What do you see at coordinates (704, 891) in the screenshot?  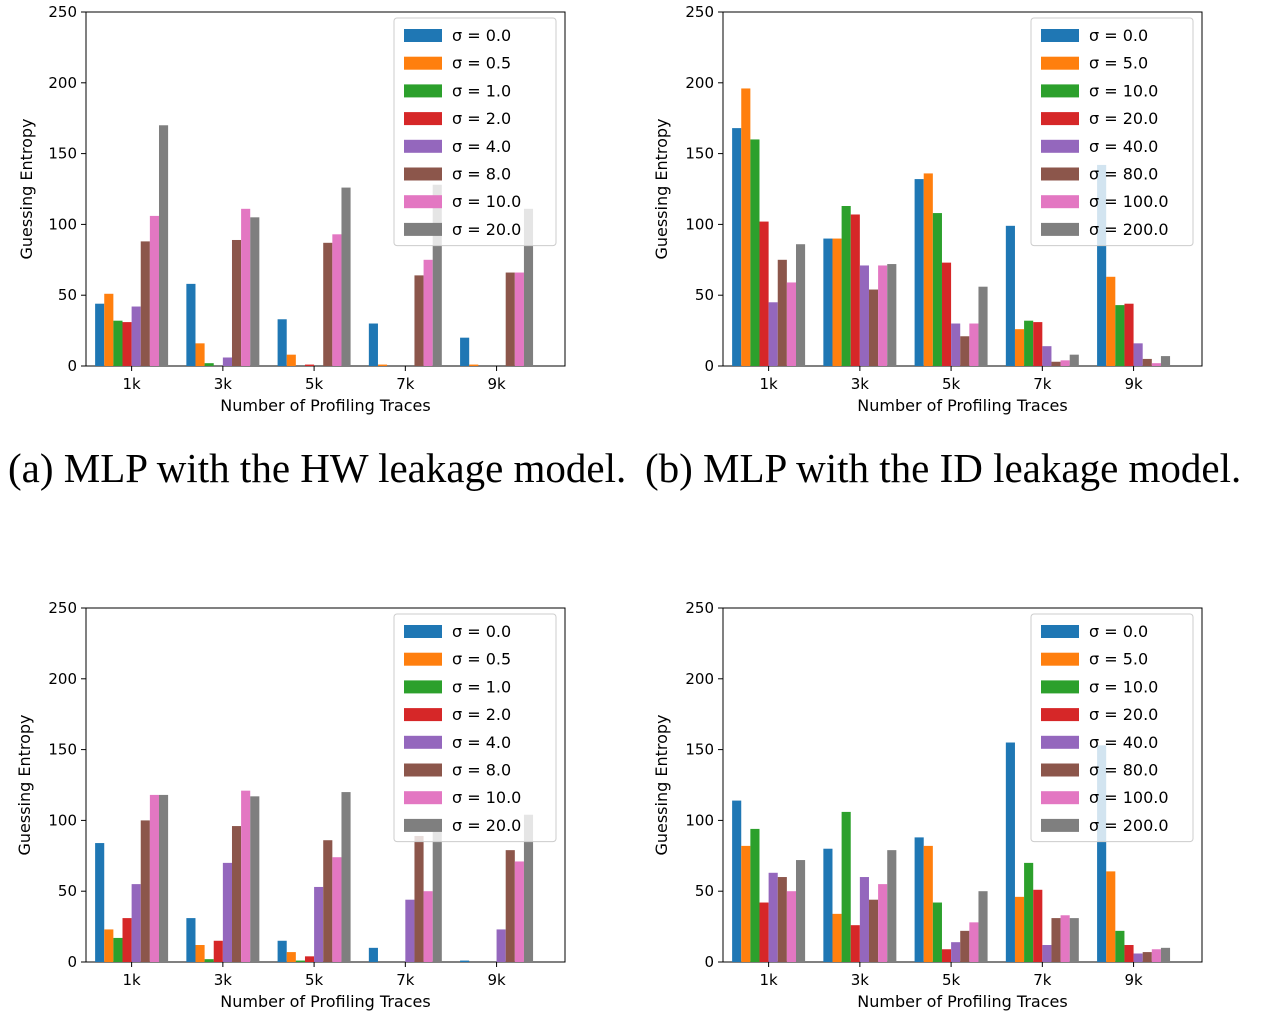 I see `y-tick-label: 50` at bounding box center [704, 891].